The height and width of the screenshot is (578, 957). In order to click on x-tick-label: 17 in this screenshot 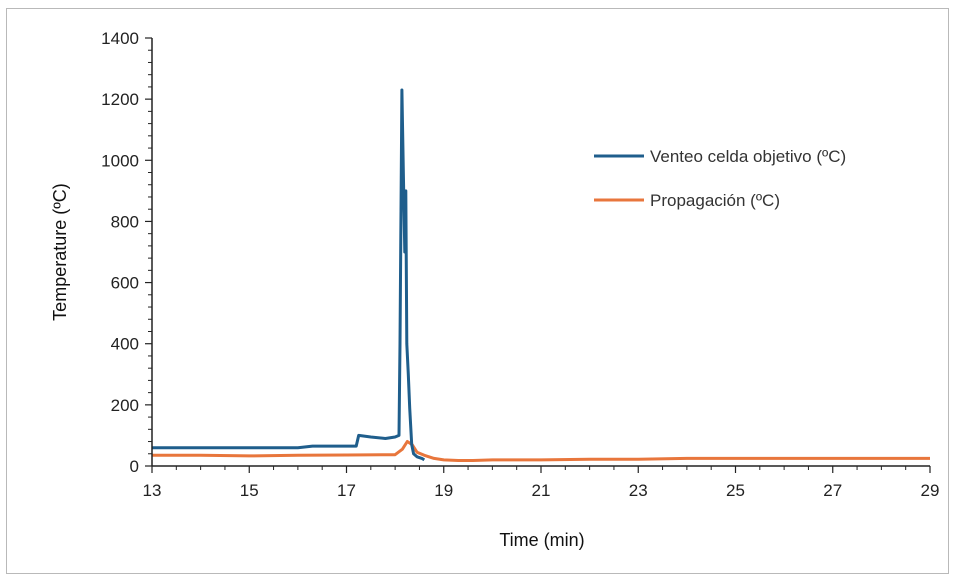, I will do `click(346, 490)`.